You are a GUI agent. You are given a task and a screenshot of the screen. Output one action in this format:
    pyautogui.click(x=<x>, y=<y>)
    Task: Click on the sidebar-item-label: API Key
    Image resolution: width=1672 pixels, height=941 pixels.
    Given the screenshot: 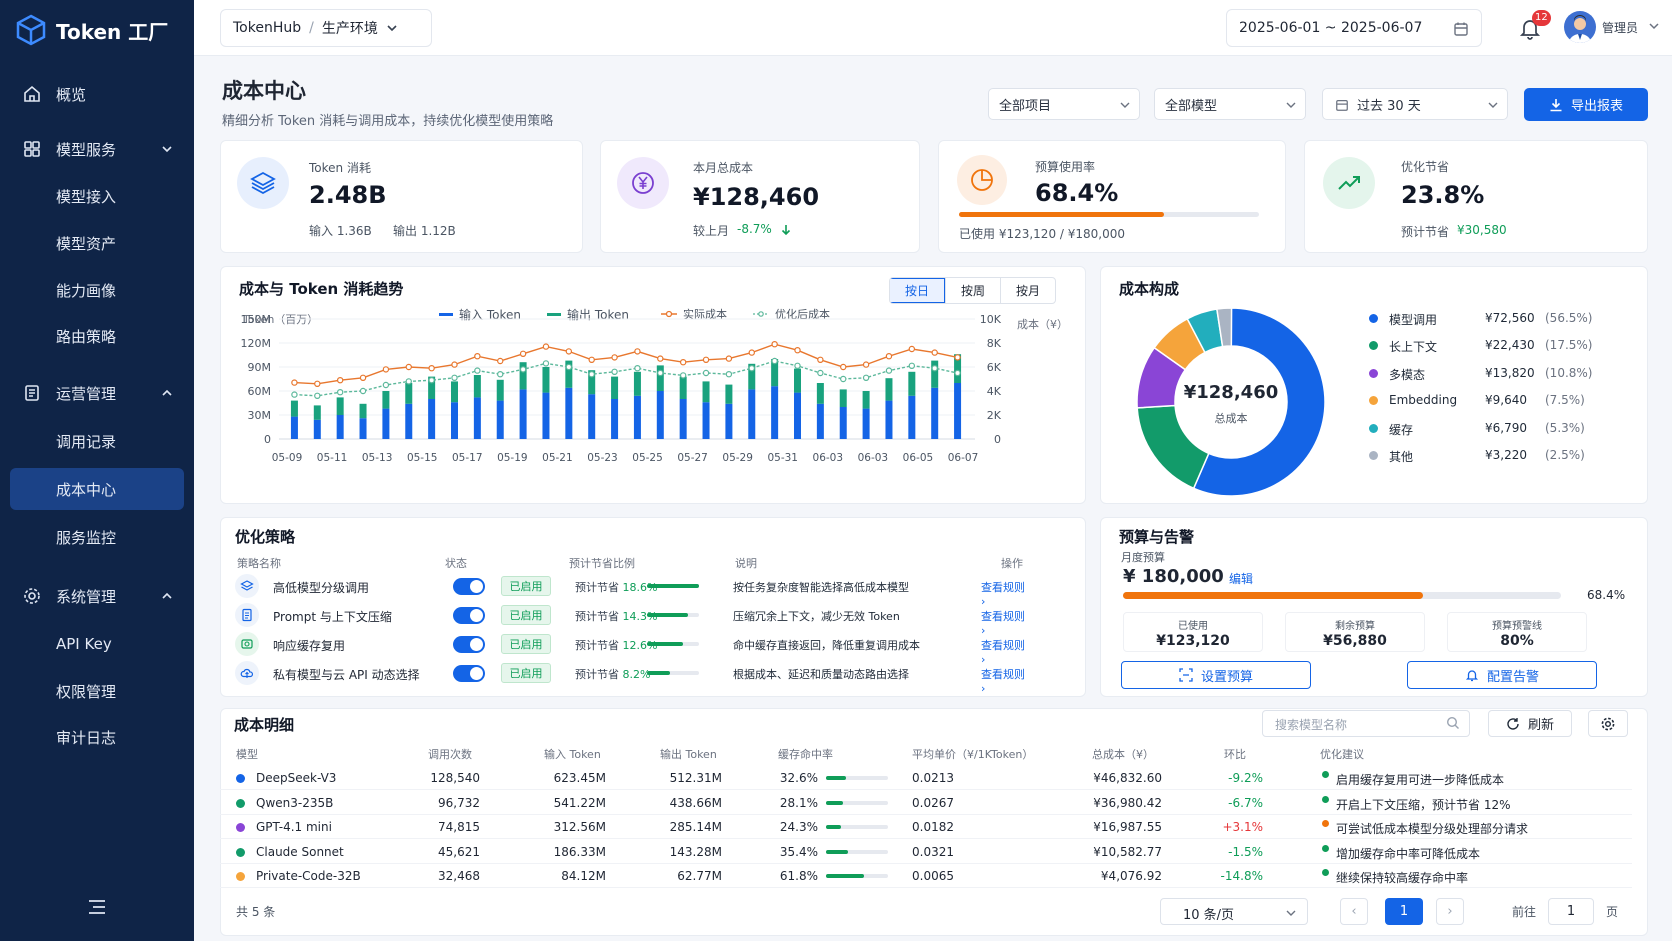 What is the action you would take?
    pyautogui.click(x=84, y=644)
    